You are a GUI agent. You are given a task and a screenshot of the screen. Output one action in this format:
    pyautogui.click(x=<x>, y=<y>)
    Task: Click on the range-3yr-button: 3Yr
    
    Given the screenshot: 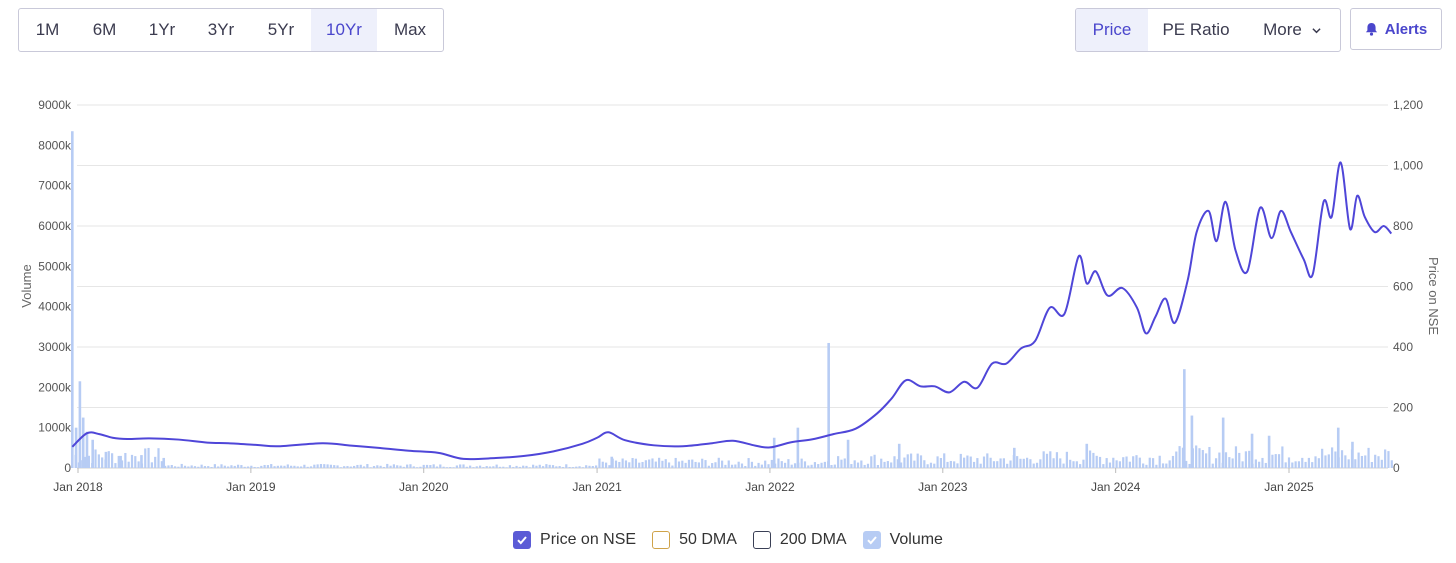 What is the action you would take?
    pyautogui.click(x=221, y=29)
    